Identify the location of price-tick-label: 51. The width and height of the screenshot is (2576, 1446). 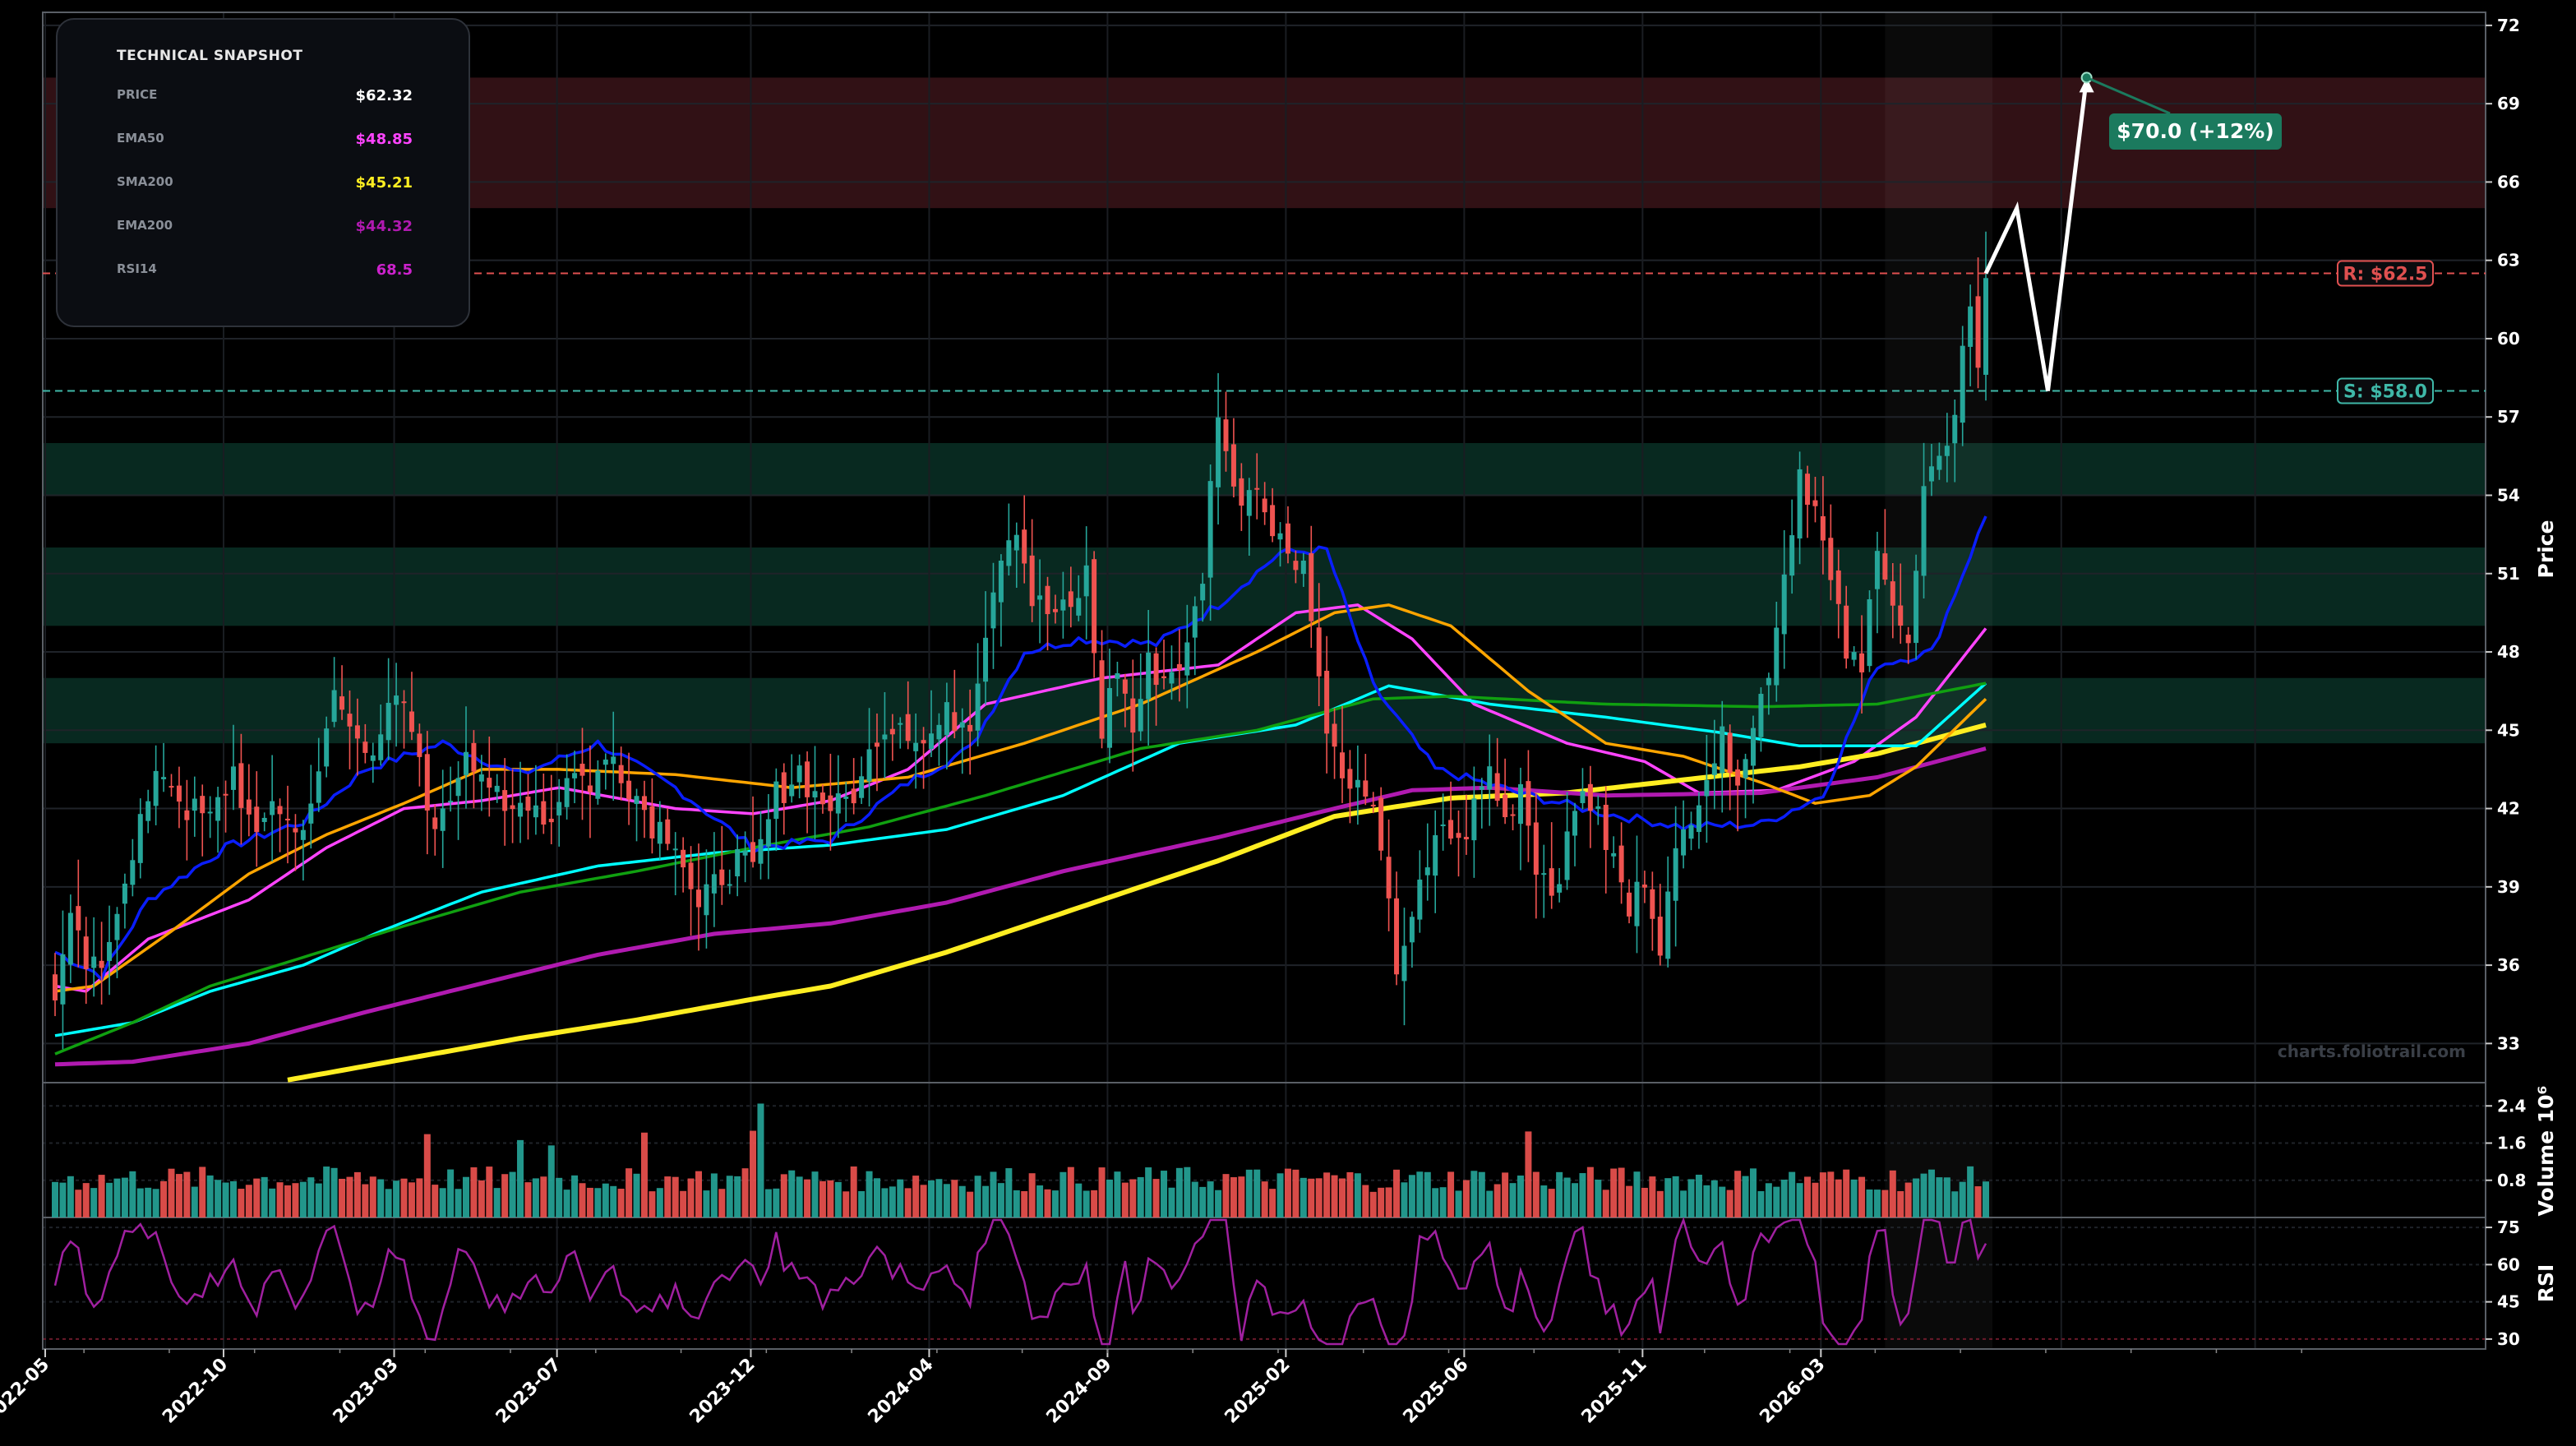
(2508, 574).